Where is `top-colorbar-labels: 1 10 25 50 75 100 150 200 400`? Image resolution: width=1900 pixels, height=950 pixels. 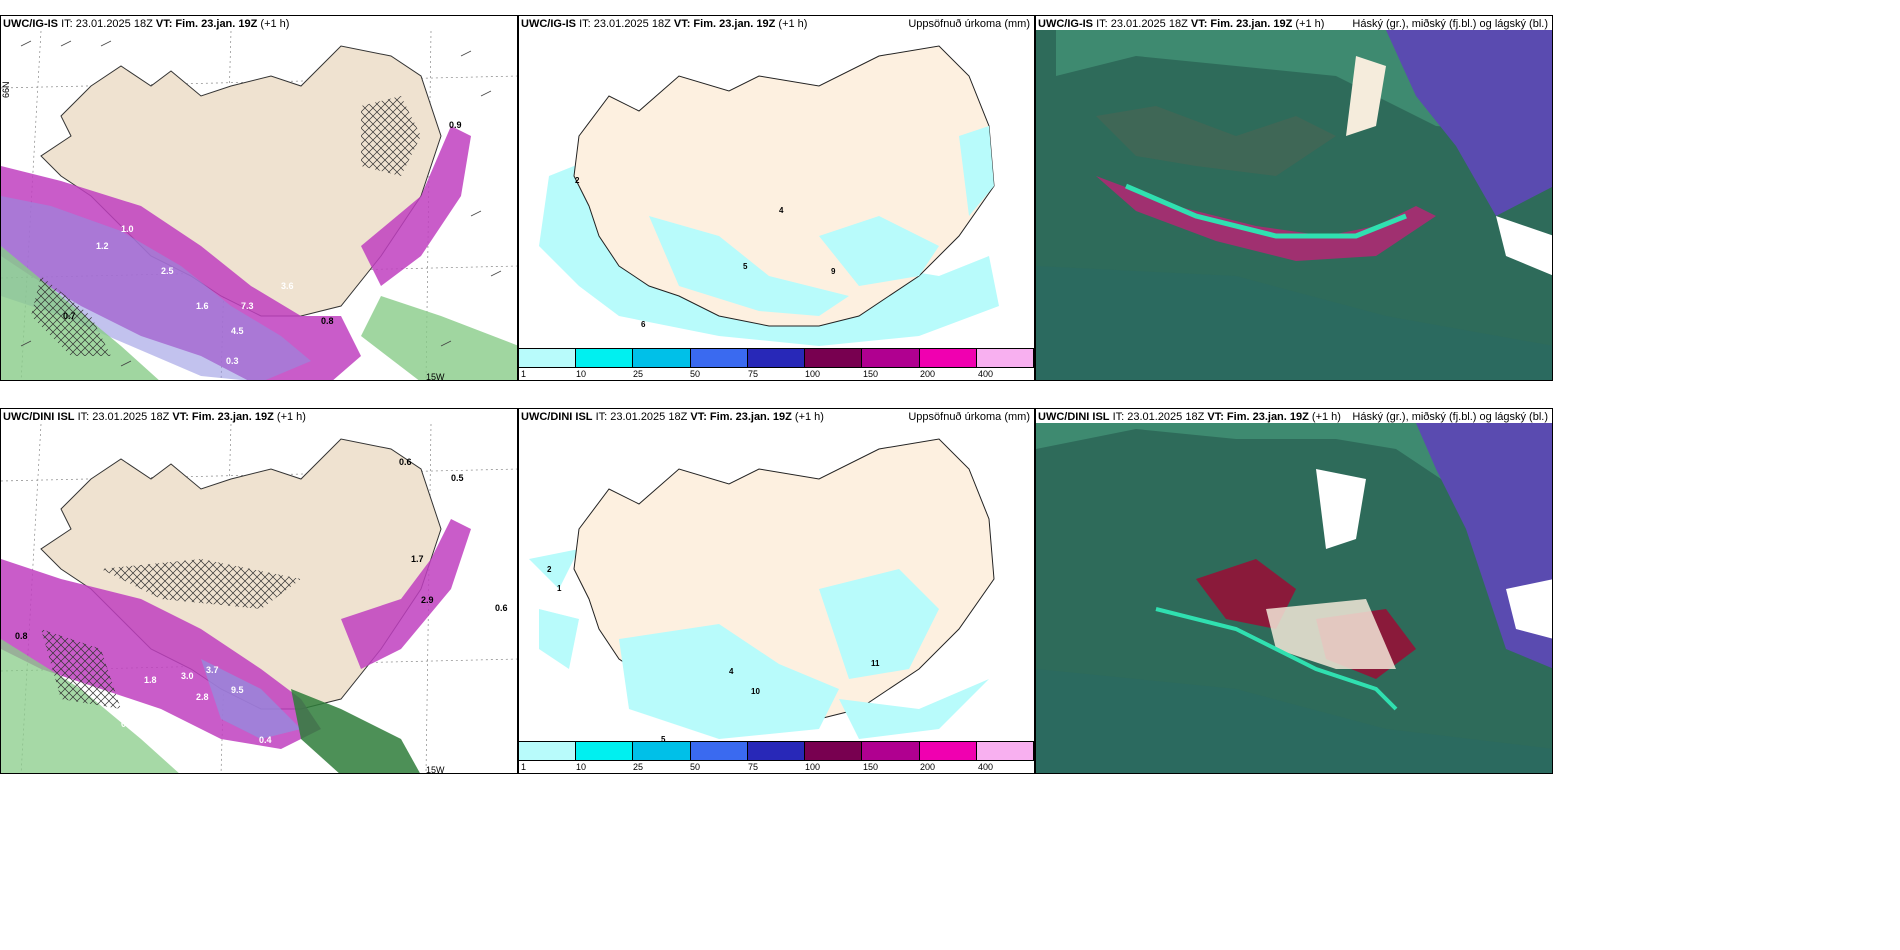 top-colorbar-labels: 1 10 25 50 75 100 150 200 400 is located at coordinates (776, 374).